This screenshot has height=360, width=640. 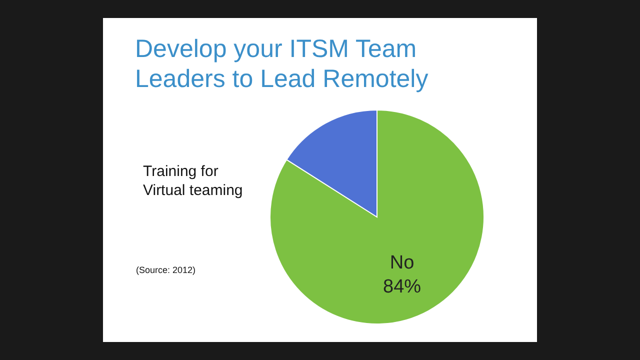 What do you see at coordinates (282, 64) in the screenshot?
I see `chart-title: Develop your ITSM Team Leaders to Lead Remotely` at bounding box center [282, 64].